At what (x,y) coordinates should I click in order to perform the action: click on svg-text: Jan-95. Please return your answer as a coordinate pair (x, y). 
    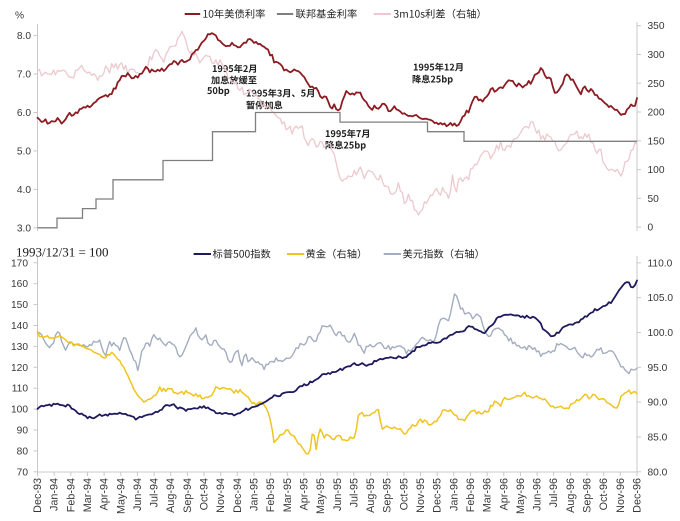
    Looking at the image, I should click on (255, 494).